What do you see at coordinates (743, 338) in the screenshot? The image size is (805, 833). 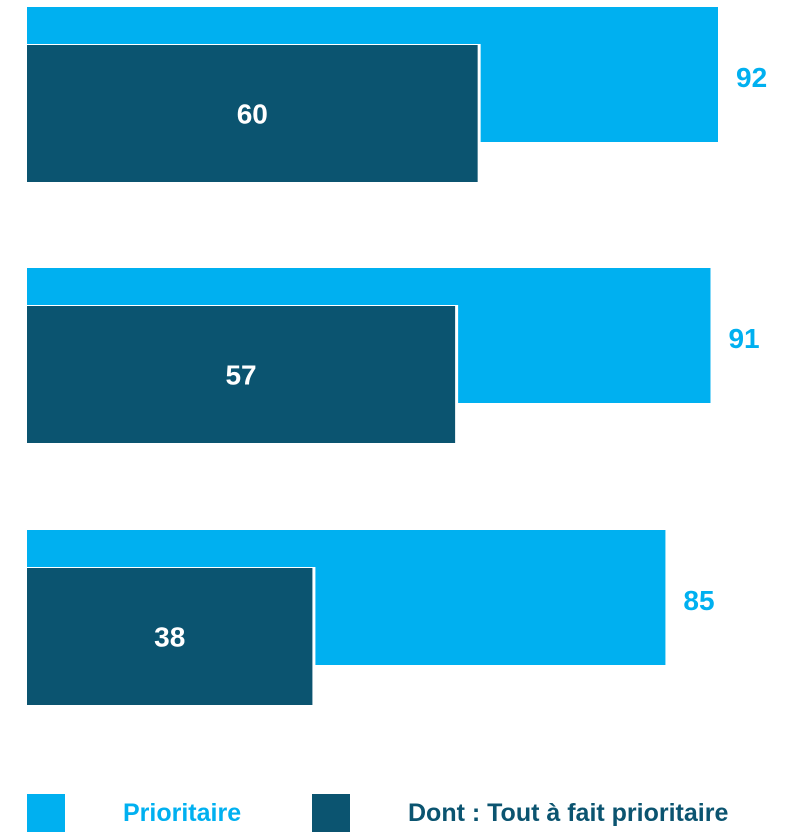 I see `label-prioritaire-2: 91` at bounding box center [743, 338].